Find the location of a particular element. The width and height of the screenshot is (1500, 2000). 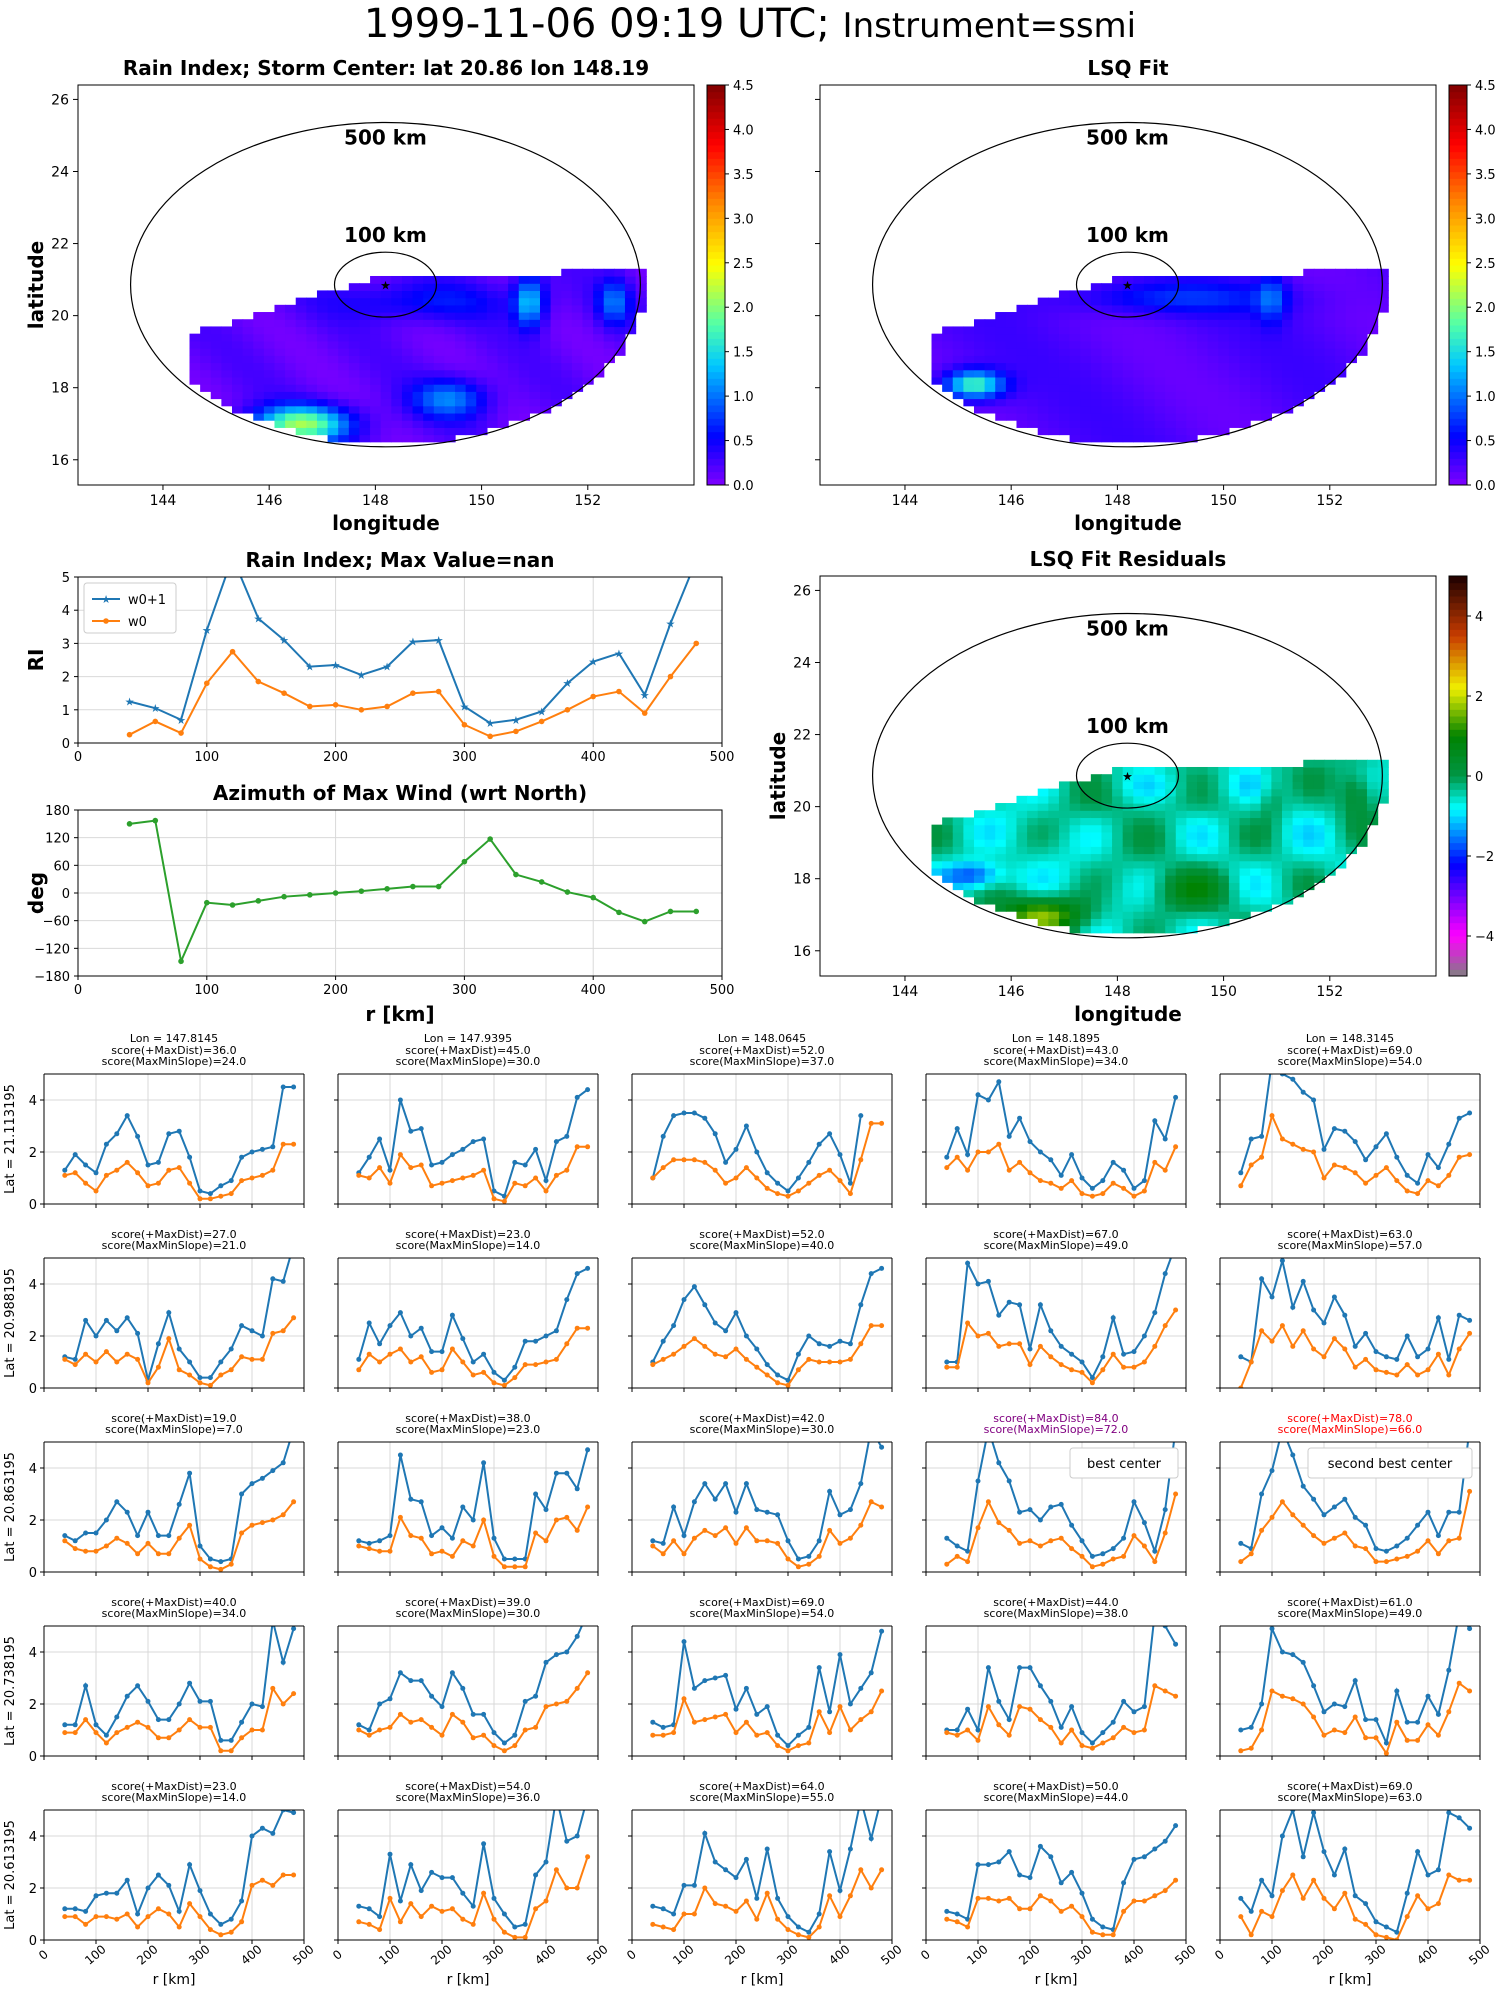

profile-panel is located at coordinates (466, 1508).